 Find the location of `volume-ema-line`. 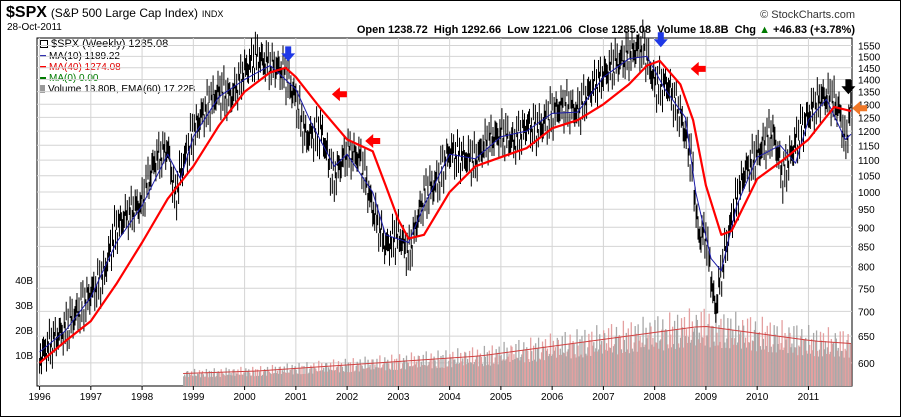

volume-ema-line is located at coordinates (517, 349).